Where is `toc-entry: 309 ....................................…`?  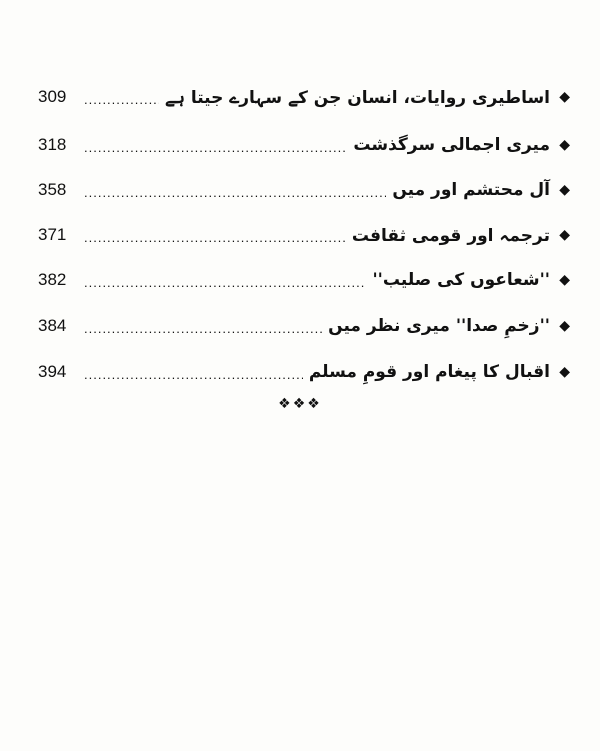 toc-entry: 309 ....................................… is located at coordinates (304, 97).